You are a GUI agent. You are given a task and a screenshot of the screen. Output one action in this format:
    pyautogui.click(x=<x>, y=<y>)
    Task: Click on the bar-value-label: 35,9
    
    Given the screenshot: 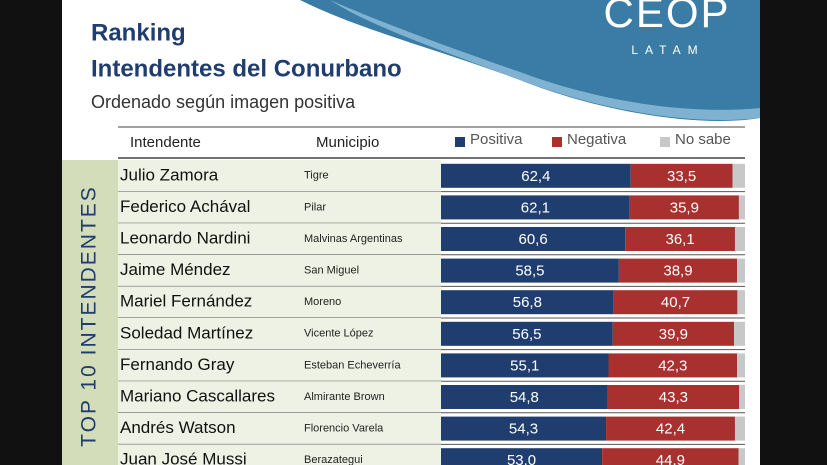 What is the action you would take?
    pyautogui.click(x=684, y=207)
    